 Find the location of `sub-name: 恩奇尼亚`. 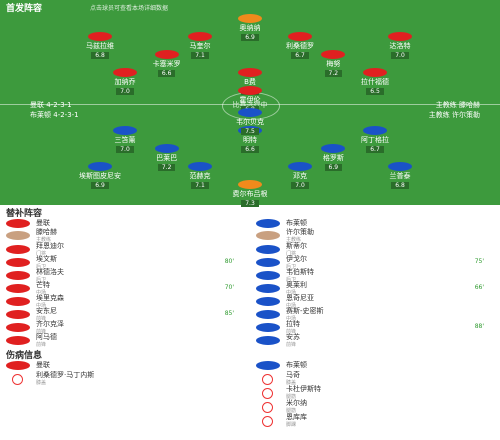

sub-name: 恩奇尼亚 is located at coordinates (300, 298).